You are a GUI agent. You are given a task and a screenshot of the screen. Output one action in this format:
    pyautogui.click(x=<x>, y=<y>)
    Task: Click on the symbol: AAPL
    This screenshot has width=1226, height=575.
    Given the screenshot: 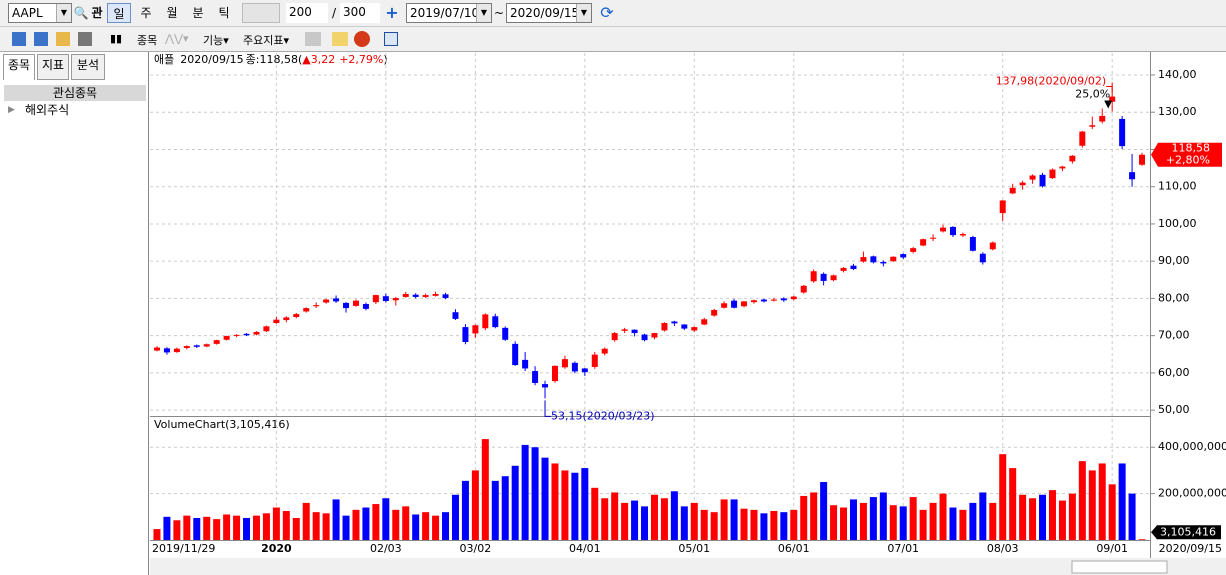 What is the action you would take?
    pyautogui.click(x=27, y=13)
    